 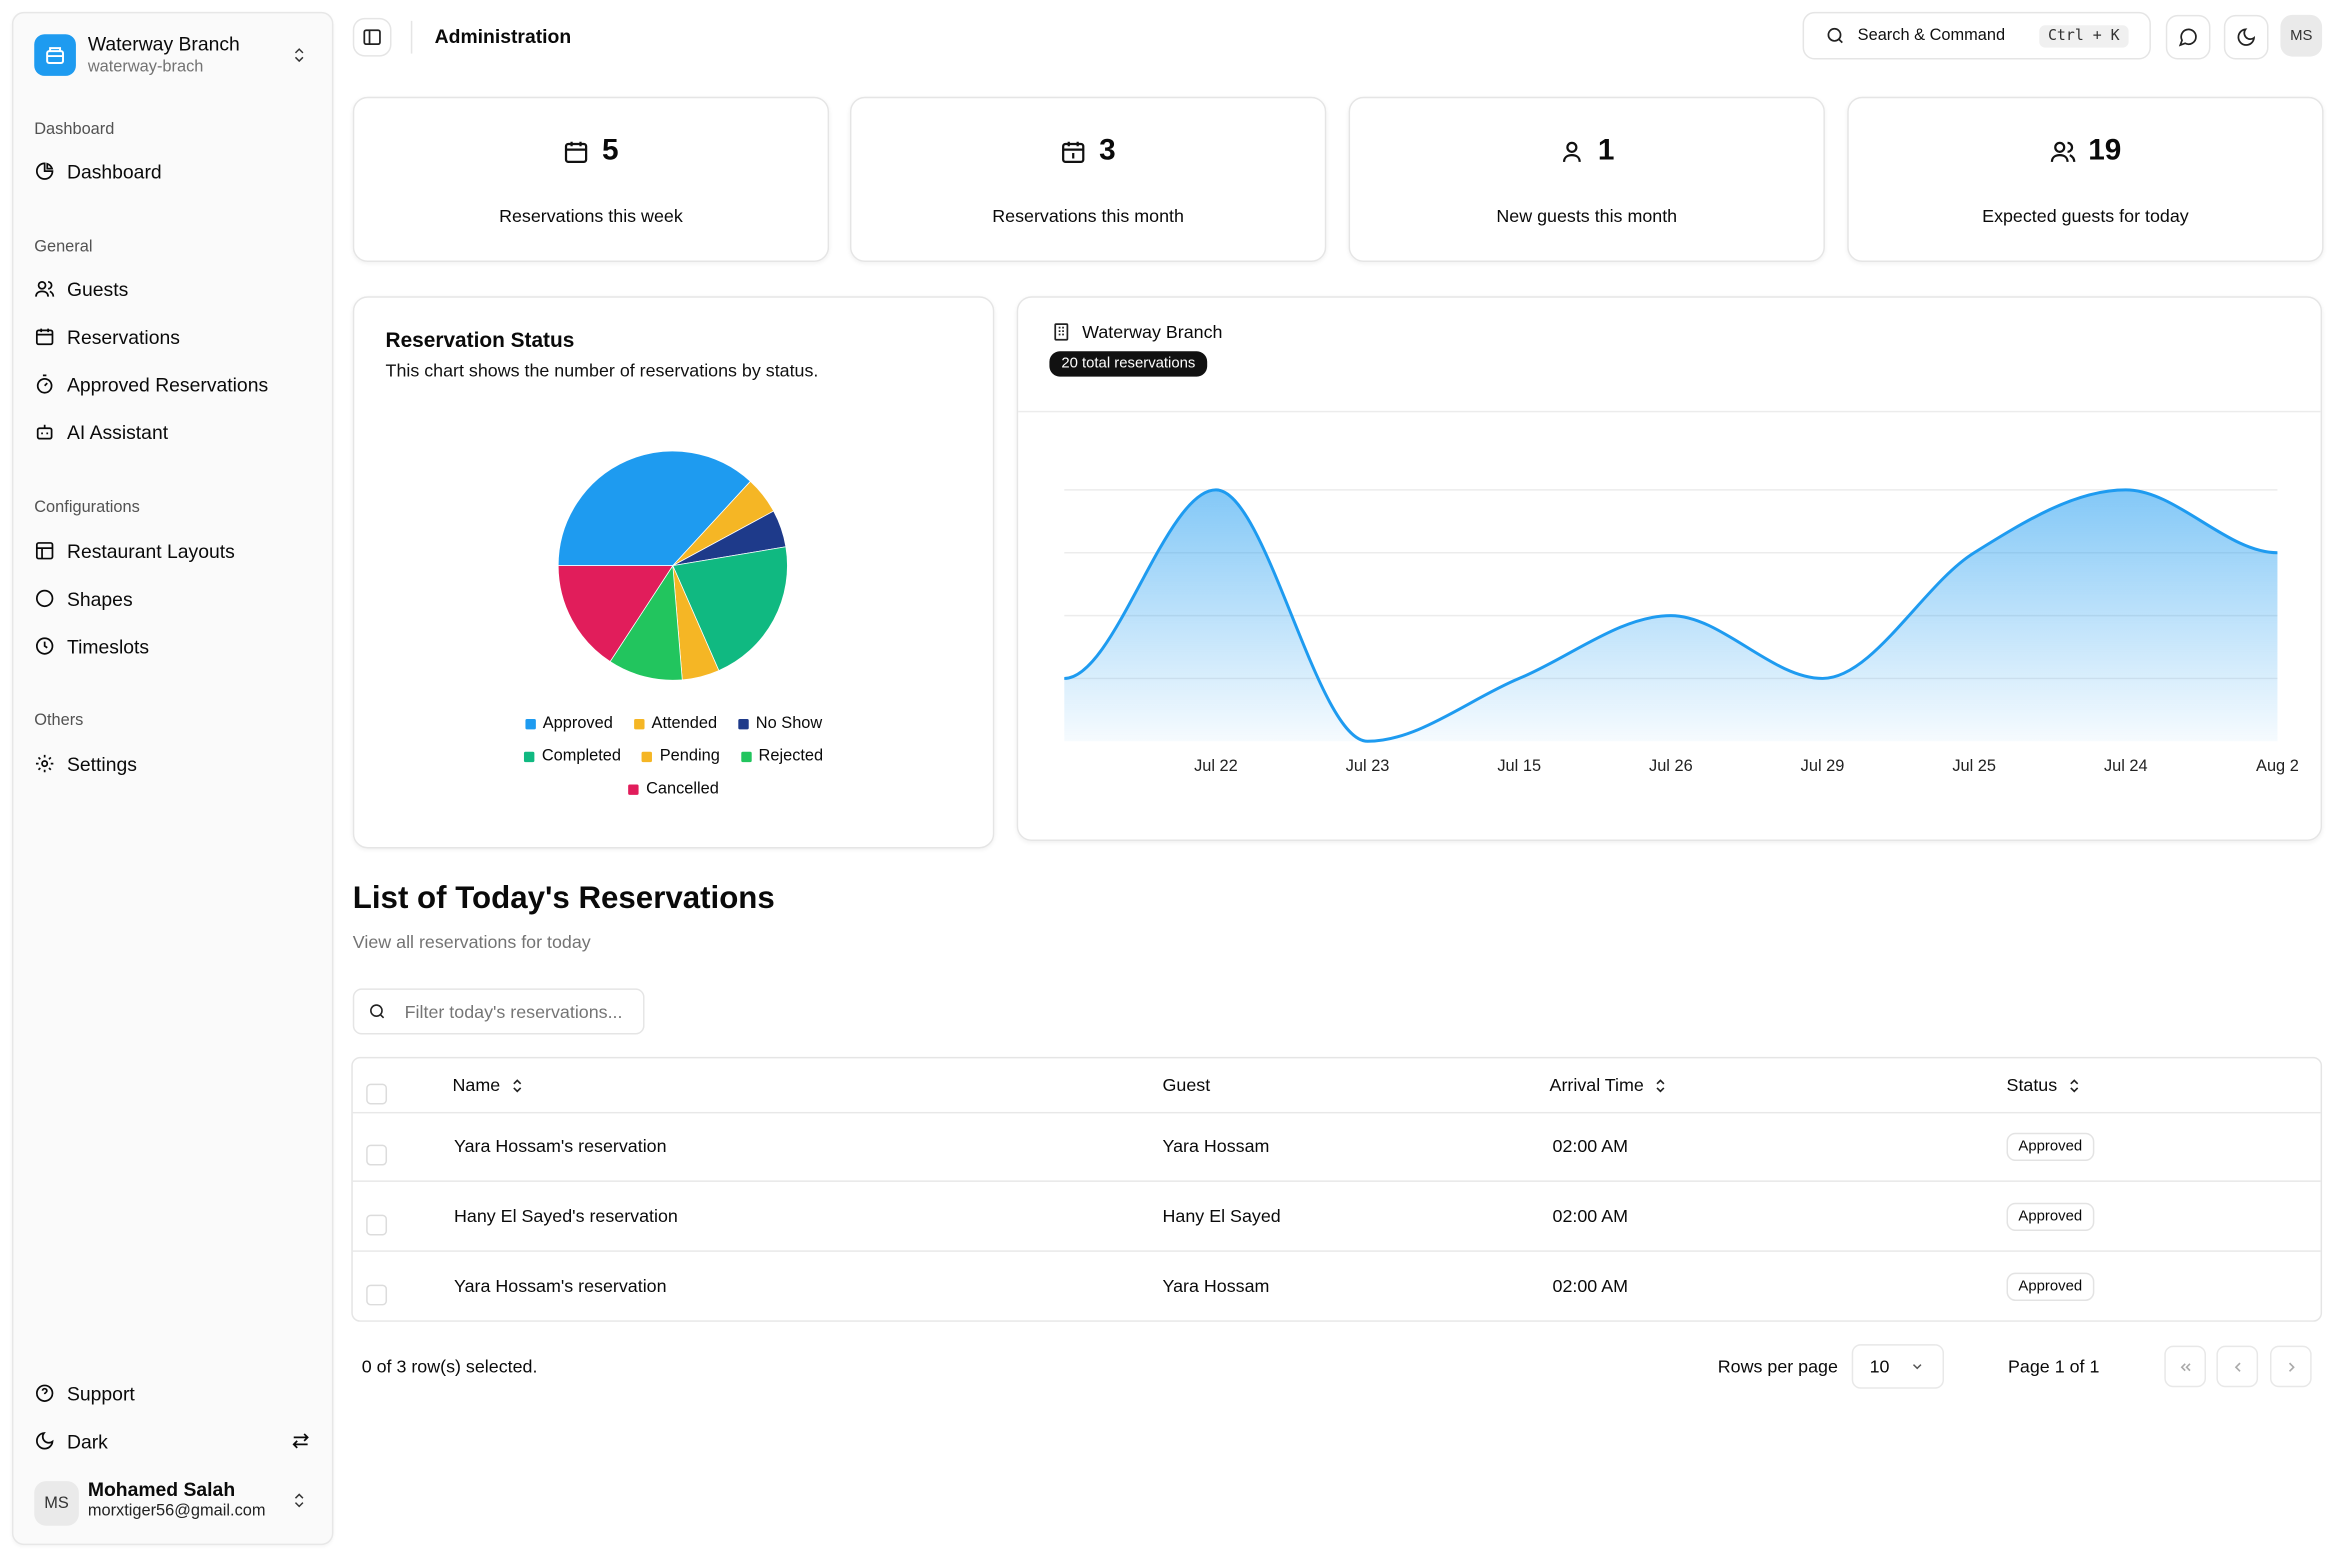 I want to click on branch-logo-icon, so click(x=55, y=55).